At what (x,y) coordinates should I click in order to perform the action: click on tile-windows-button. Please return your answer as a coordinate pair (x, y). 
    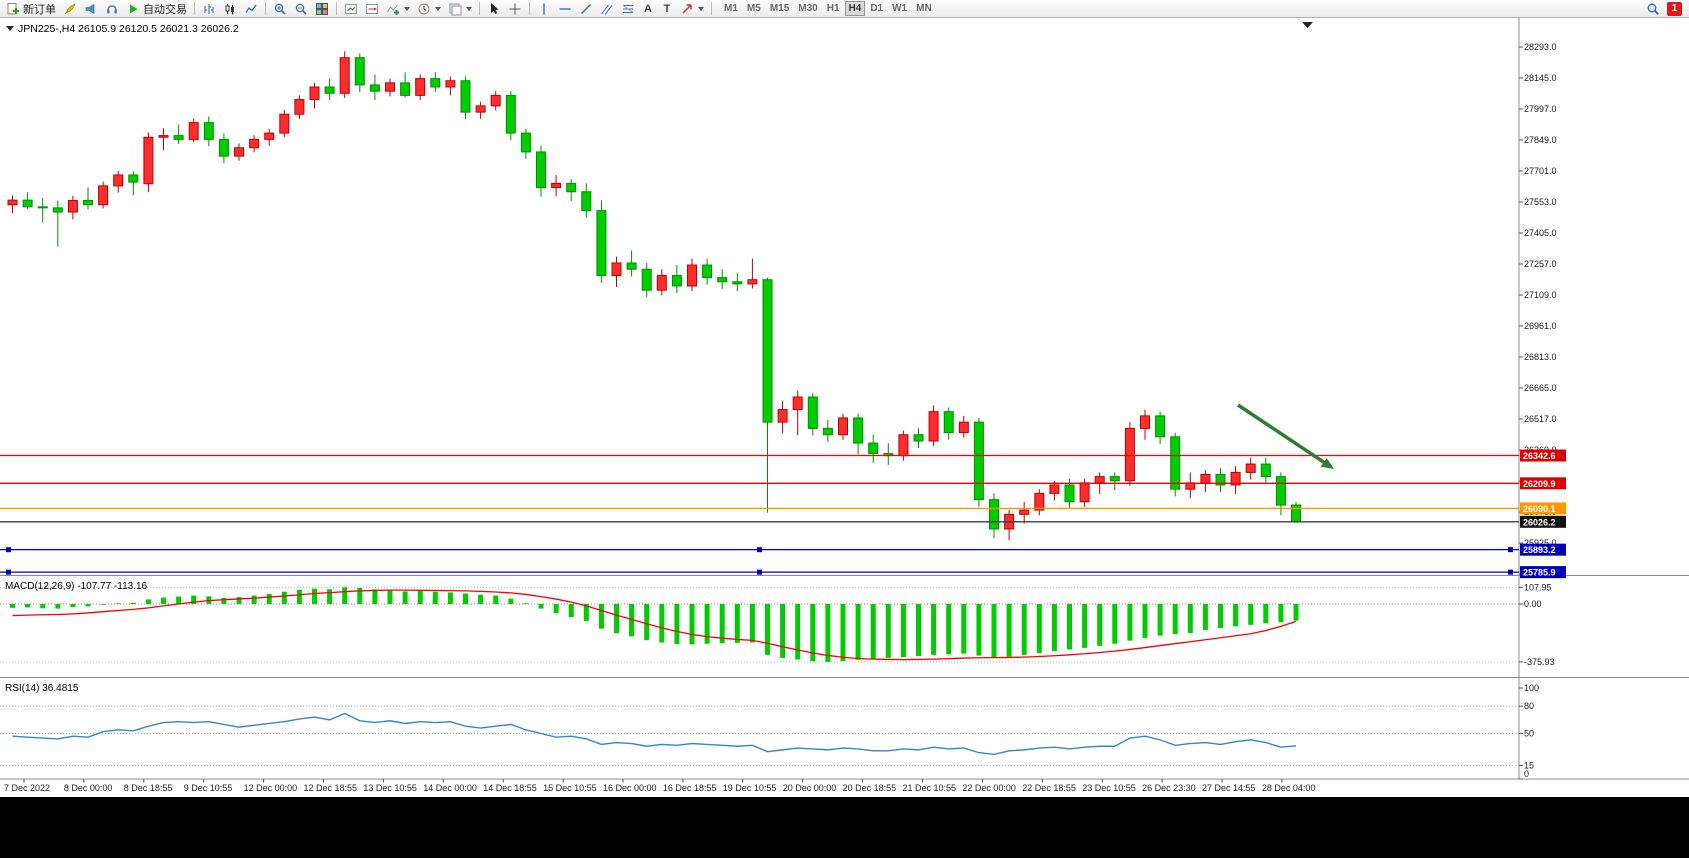
    Looking at the image, I should click on (322, 9).